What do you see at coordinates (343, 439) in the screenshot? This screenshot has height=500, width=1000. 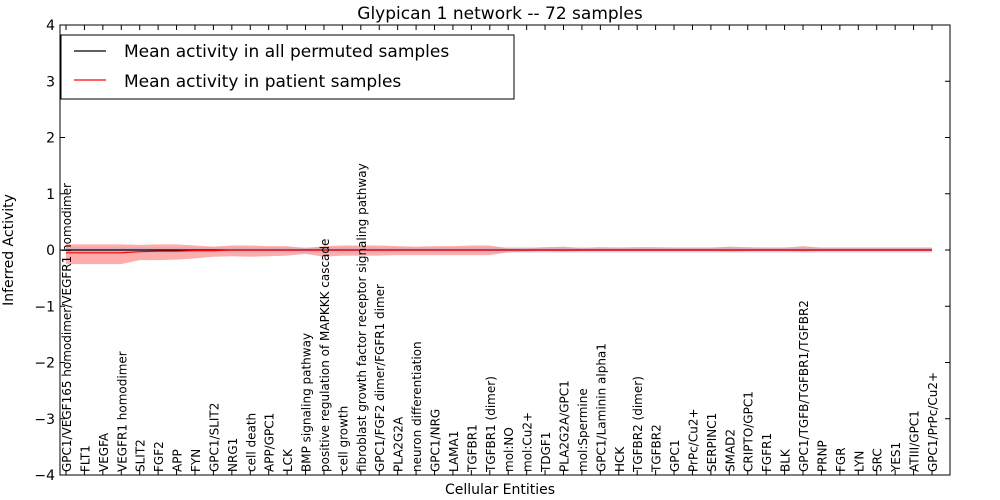 I see `x-category-label: cell growth` at bounding box center [343, 439].